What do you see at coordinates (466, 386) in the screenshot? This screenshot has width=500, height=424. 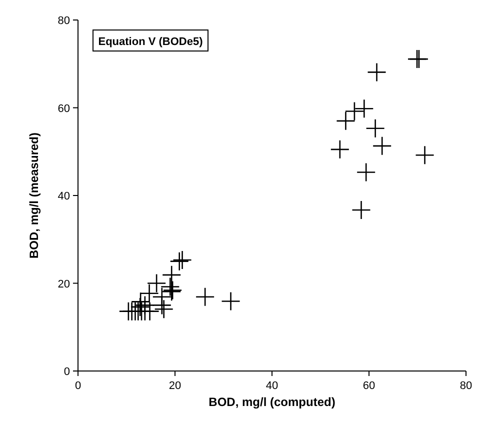 I see `x-tick-label: 80` at bounding box center [466, 386].